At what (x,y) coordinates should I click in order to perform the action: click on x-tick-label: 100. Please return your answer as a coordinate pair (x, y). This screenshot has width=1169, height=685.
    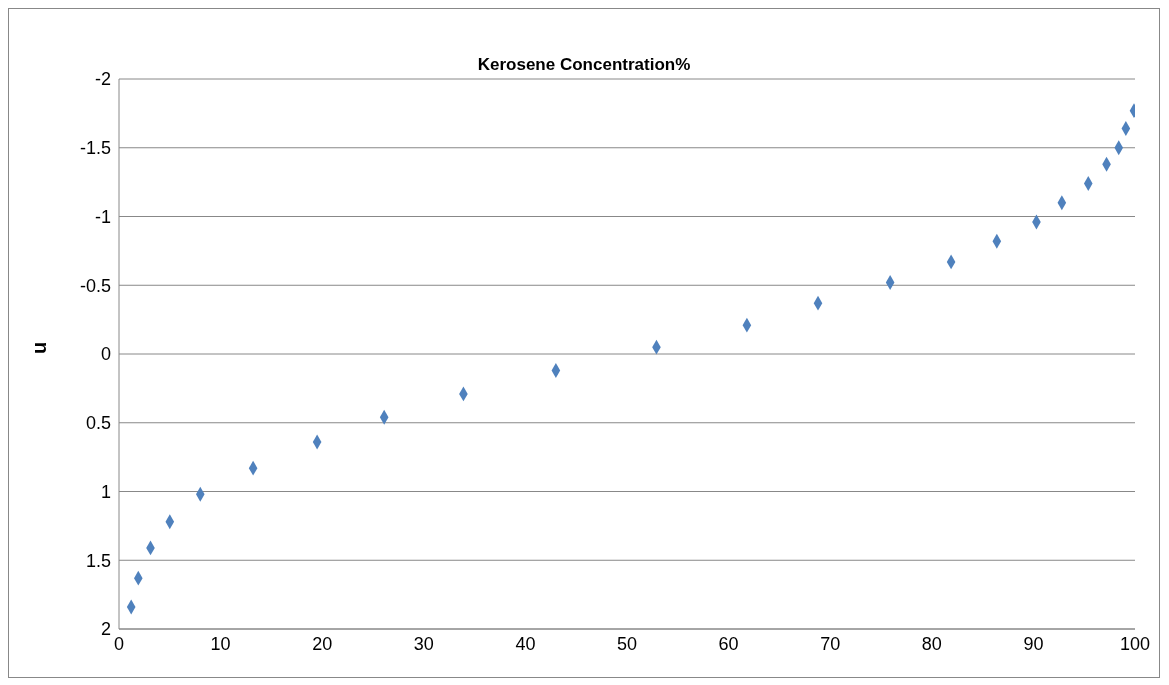
    Looking at the image, I should click on (1135, 643).